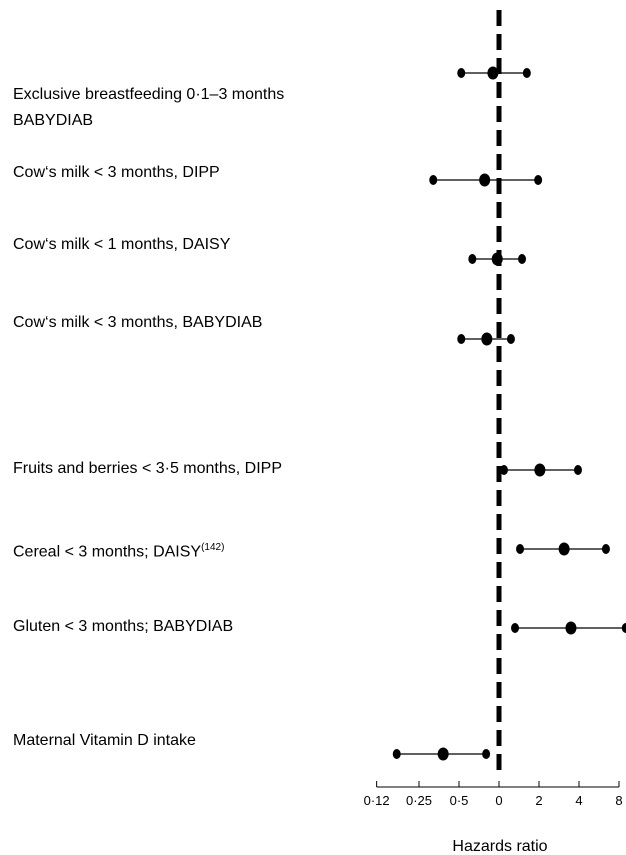  Describe the element at coordinates (138, 322) in the screenshot. I see `row-label-text: Cow‘s milk < 3 months, BABYDIAB` at that location.